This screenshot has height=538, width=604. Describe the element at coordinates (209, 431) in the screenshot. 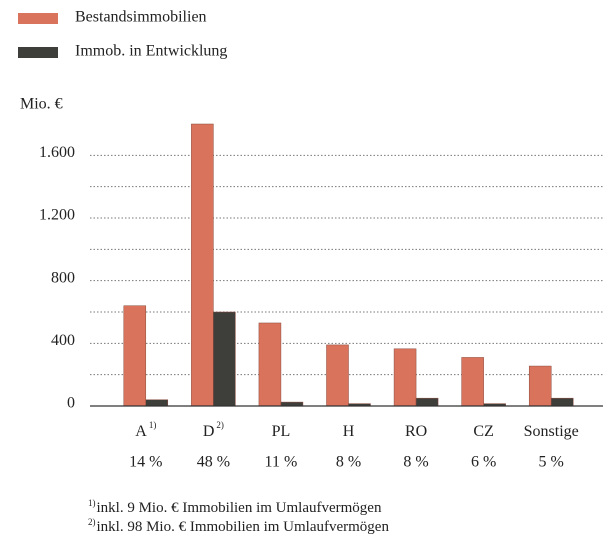

I see `category-name: D` at that location.